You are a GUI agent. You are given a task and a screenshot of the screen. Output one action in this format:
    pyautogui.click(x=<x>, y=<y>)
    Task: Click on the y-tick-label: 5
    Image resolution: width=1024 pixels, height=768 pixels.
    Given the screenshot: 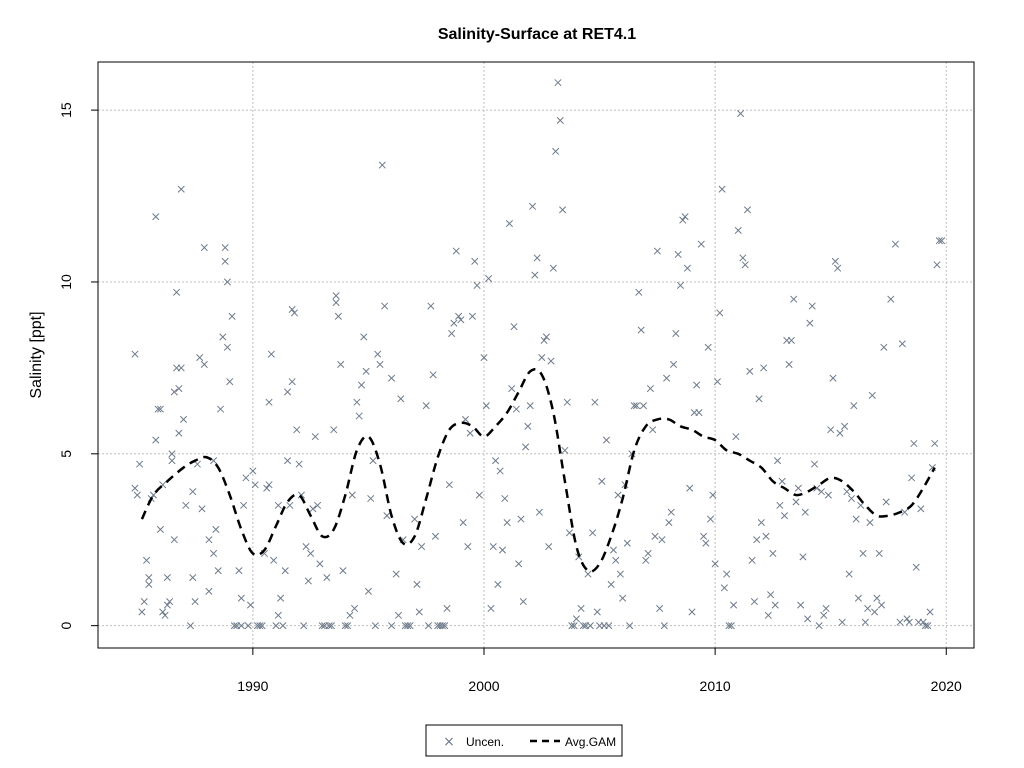 What is the action you would take?
    pyautogui.click(x=66, y=454)
    